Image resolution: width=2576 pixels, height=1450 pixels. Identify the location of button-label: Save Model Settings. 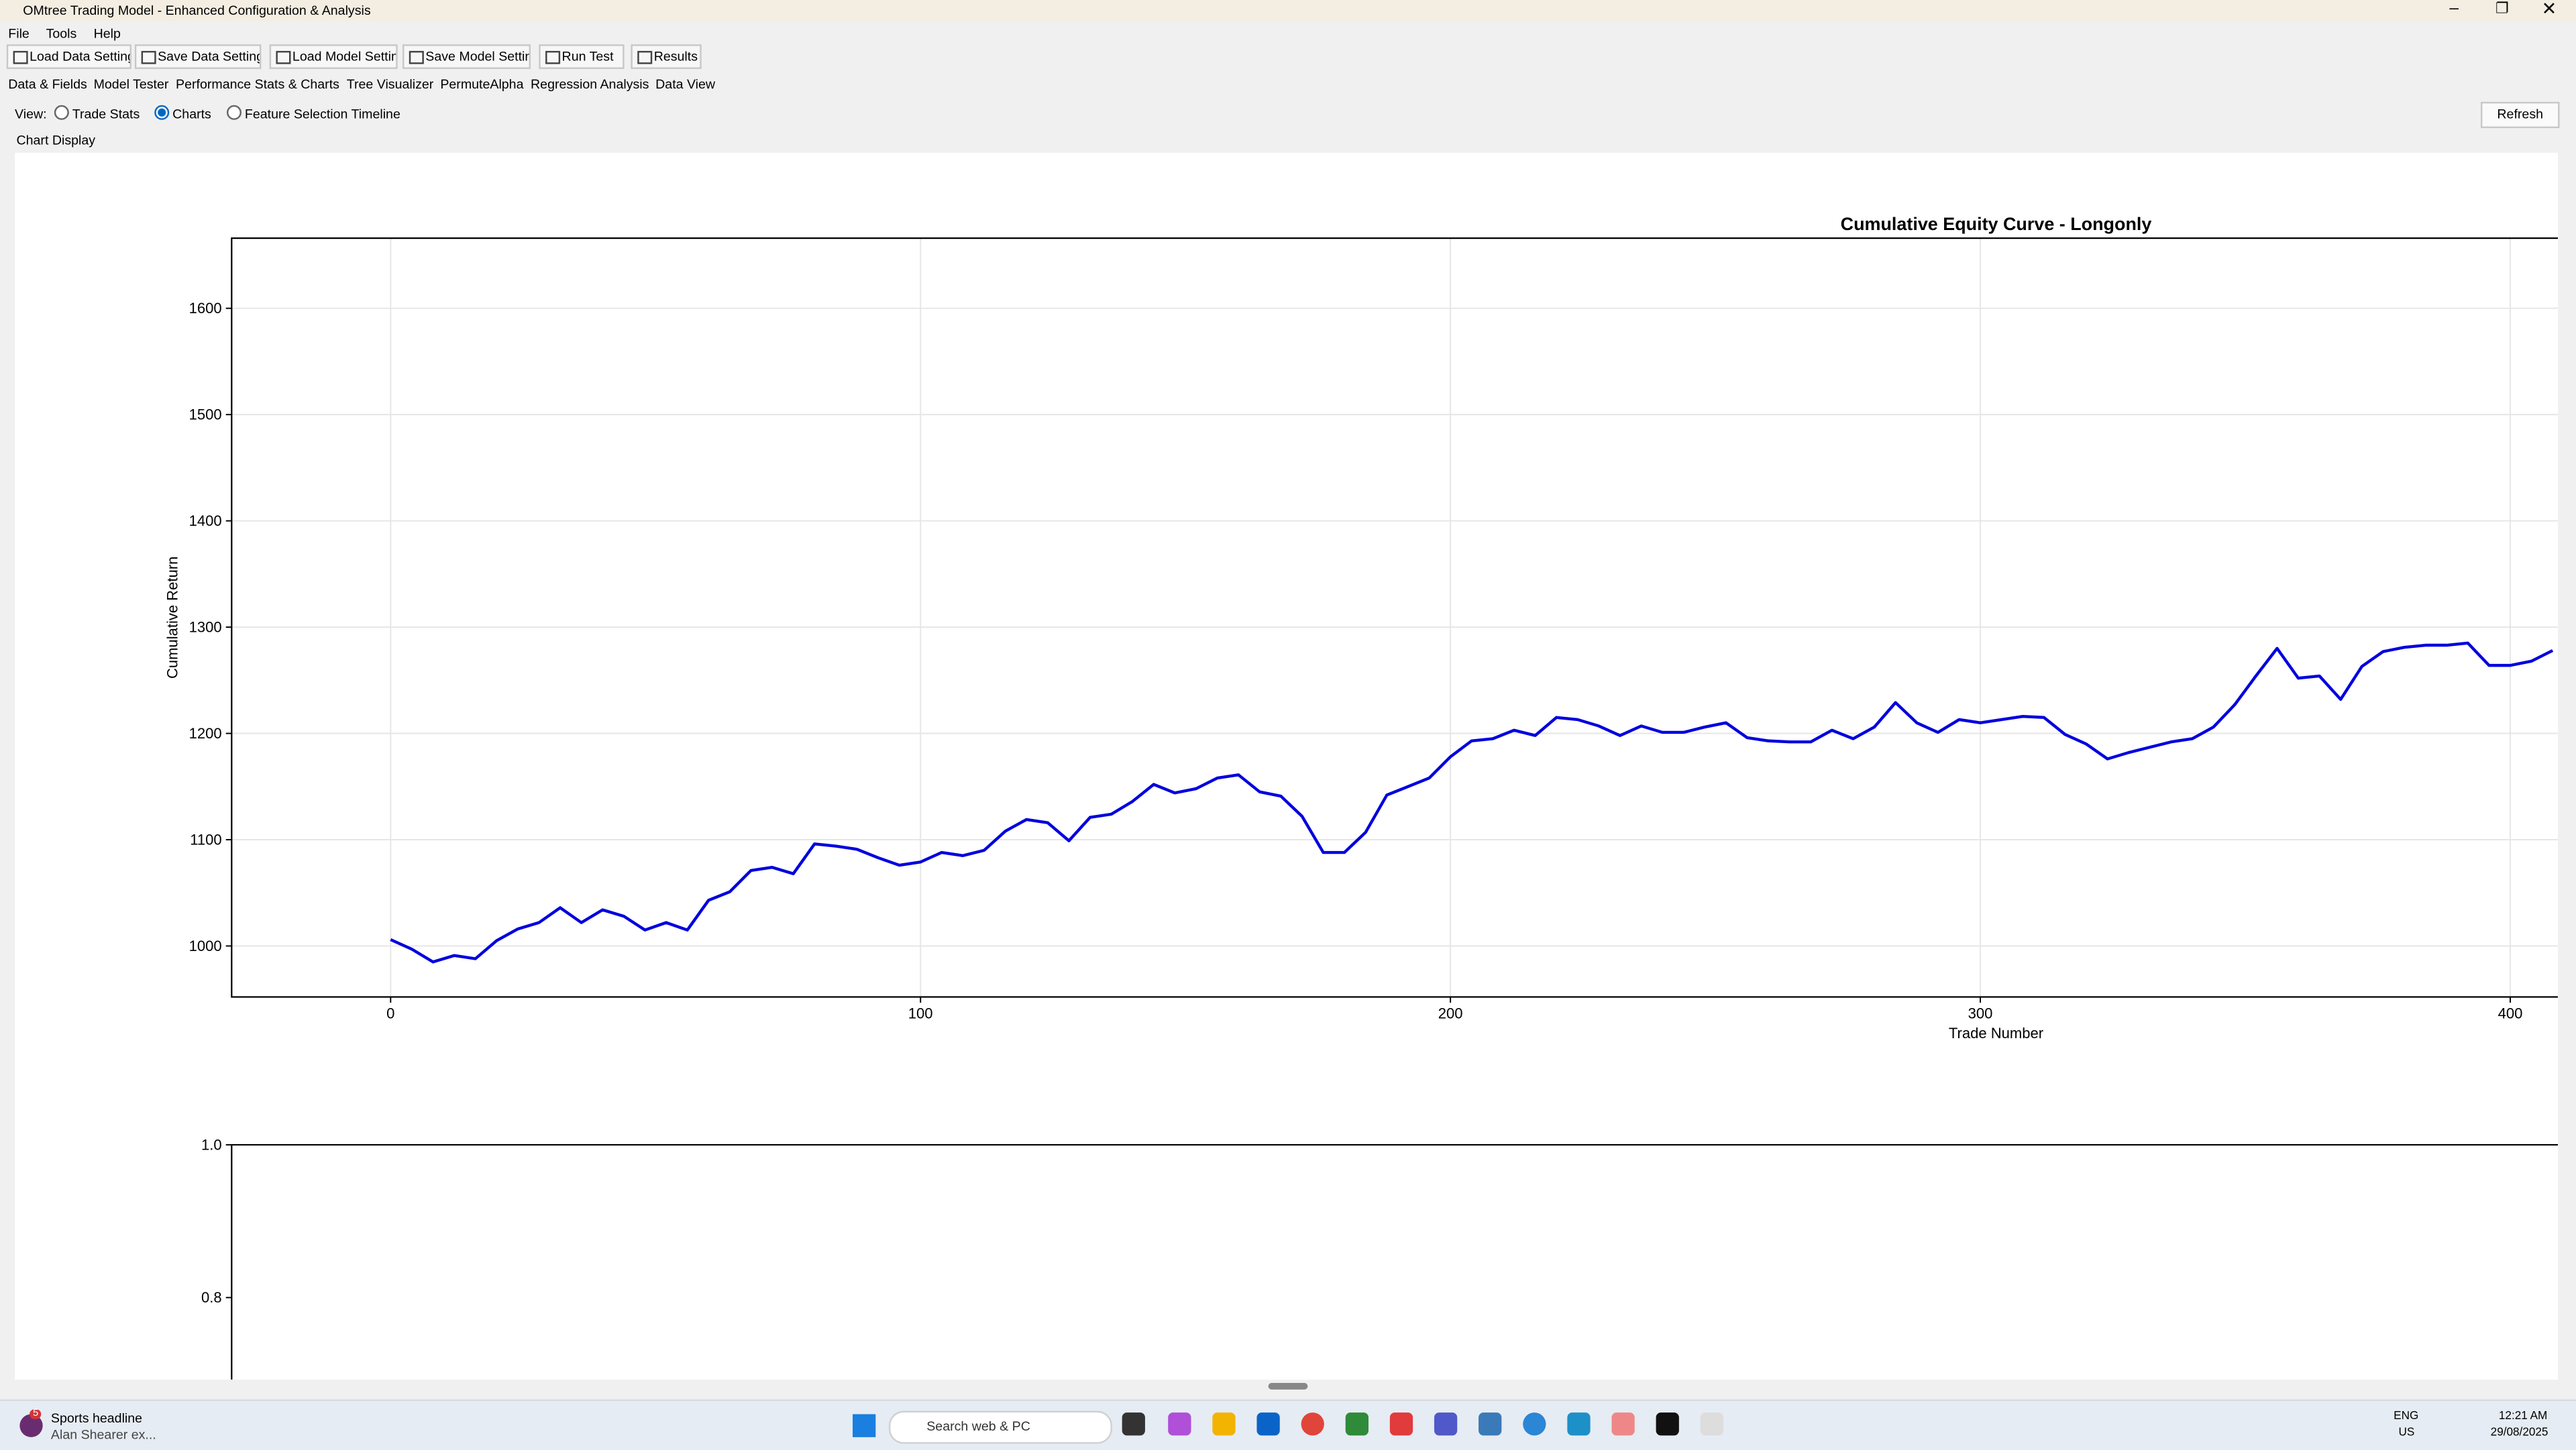
(477, 56).